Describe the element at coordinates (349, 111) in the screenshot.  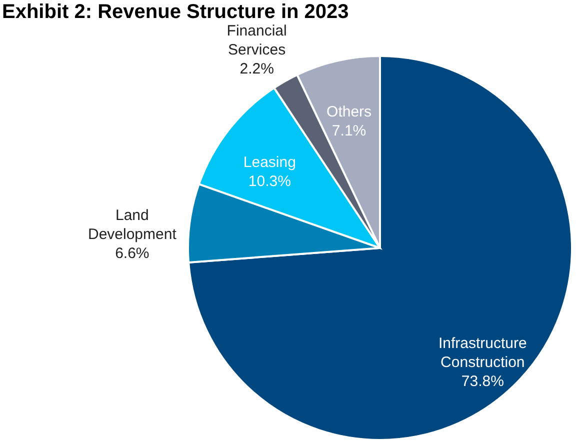
I see `slice-label: Others` at that location.